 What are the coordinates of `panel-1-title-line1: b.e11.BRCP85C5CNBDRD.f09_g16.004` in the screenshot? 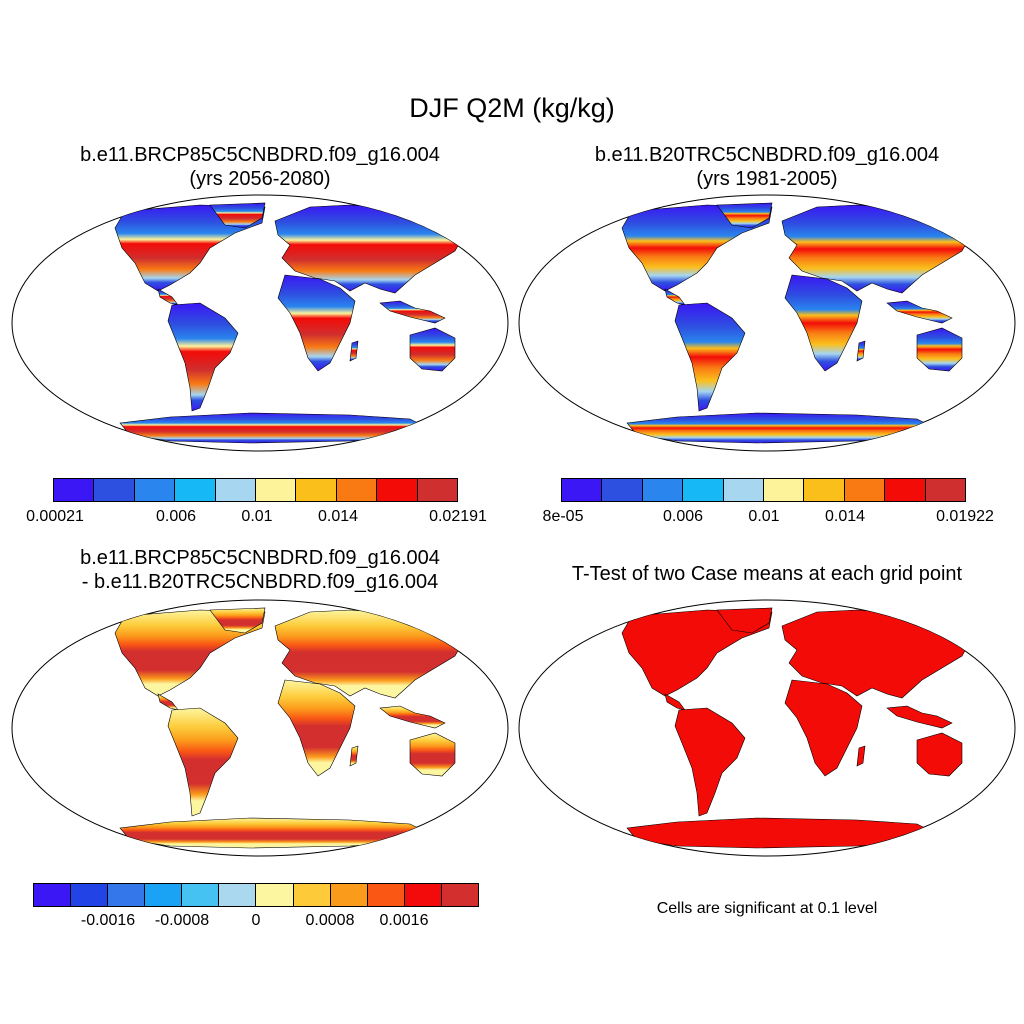 It's located at (260, 155).